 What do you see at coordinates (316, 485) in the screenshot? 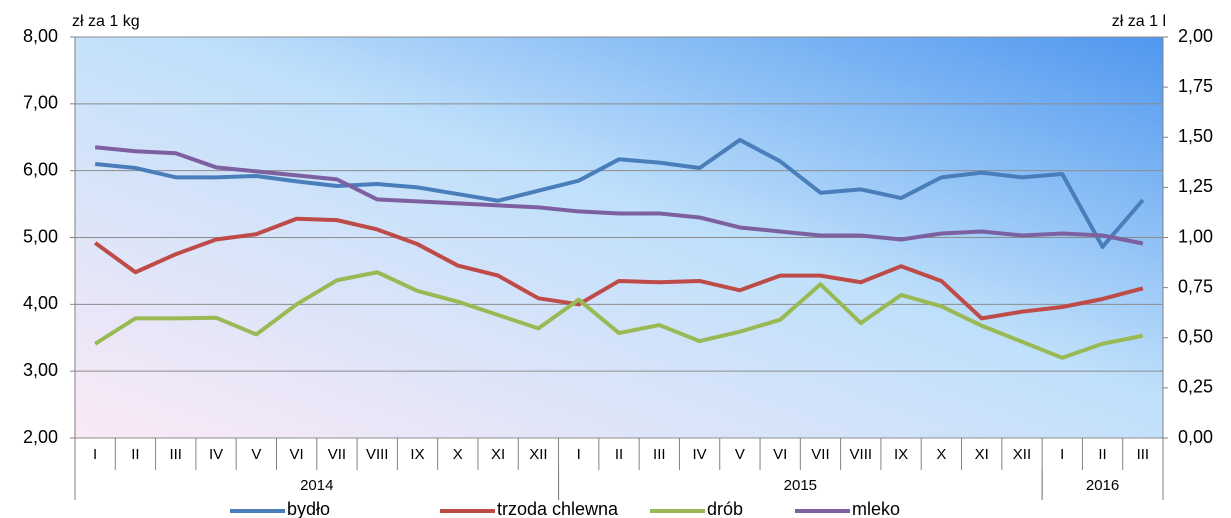
I see `x-group-label: 2014` at bounding box center [316, 485].